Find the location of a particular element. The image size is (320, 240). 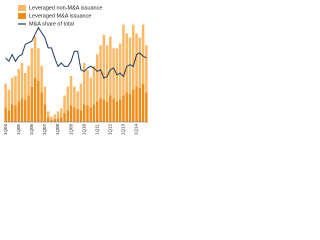

x-tick-label: 1Q12 is located at coordinates (110, 130).